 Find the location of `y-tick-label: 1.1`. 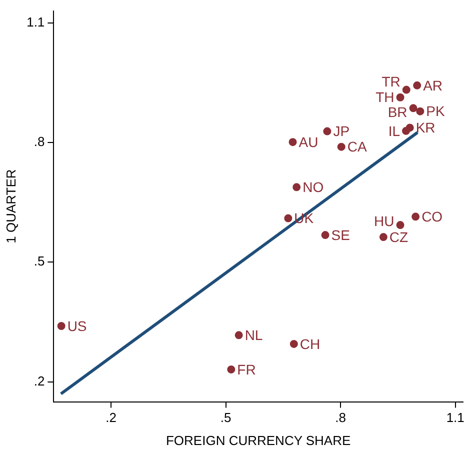

y-tick-label: 1.1 is located at coordinates (35, 22).